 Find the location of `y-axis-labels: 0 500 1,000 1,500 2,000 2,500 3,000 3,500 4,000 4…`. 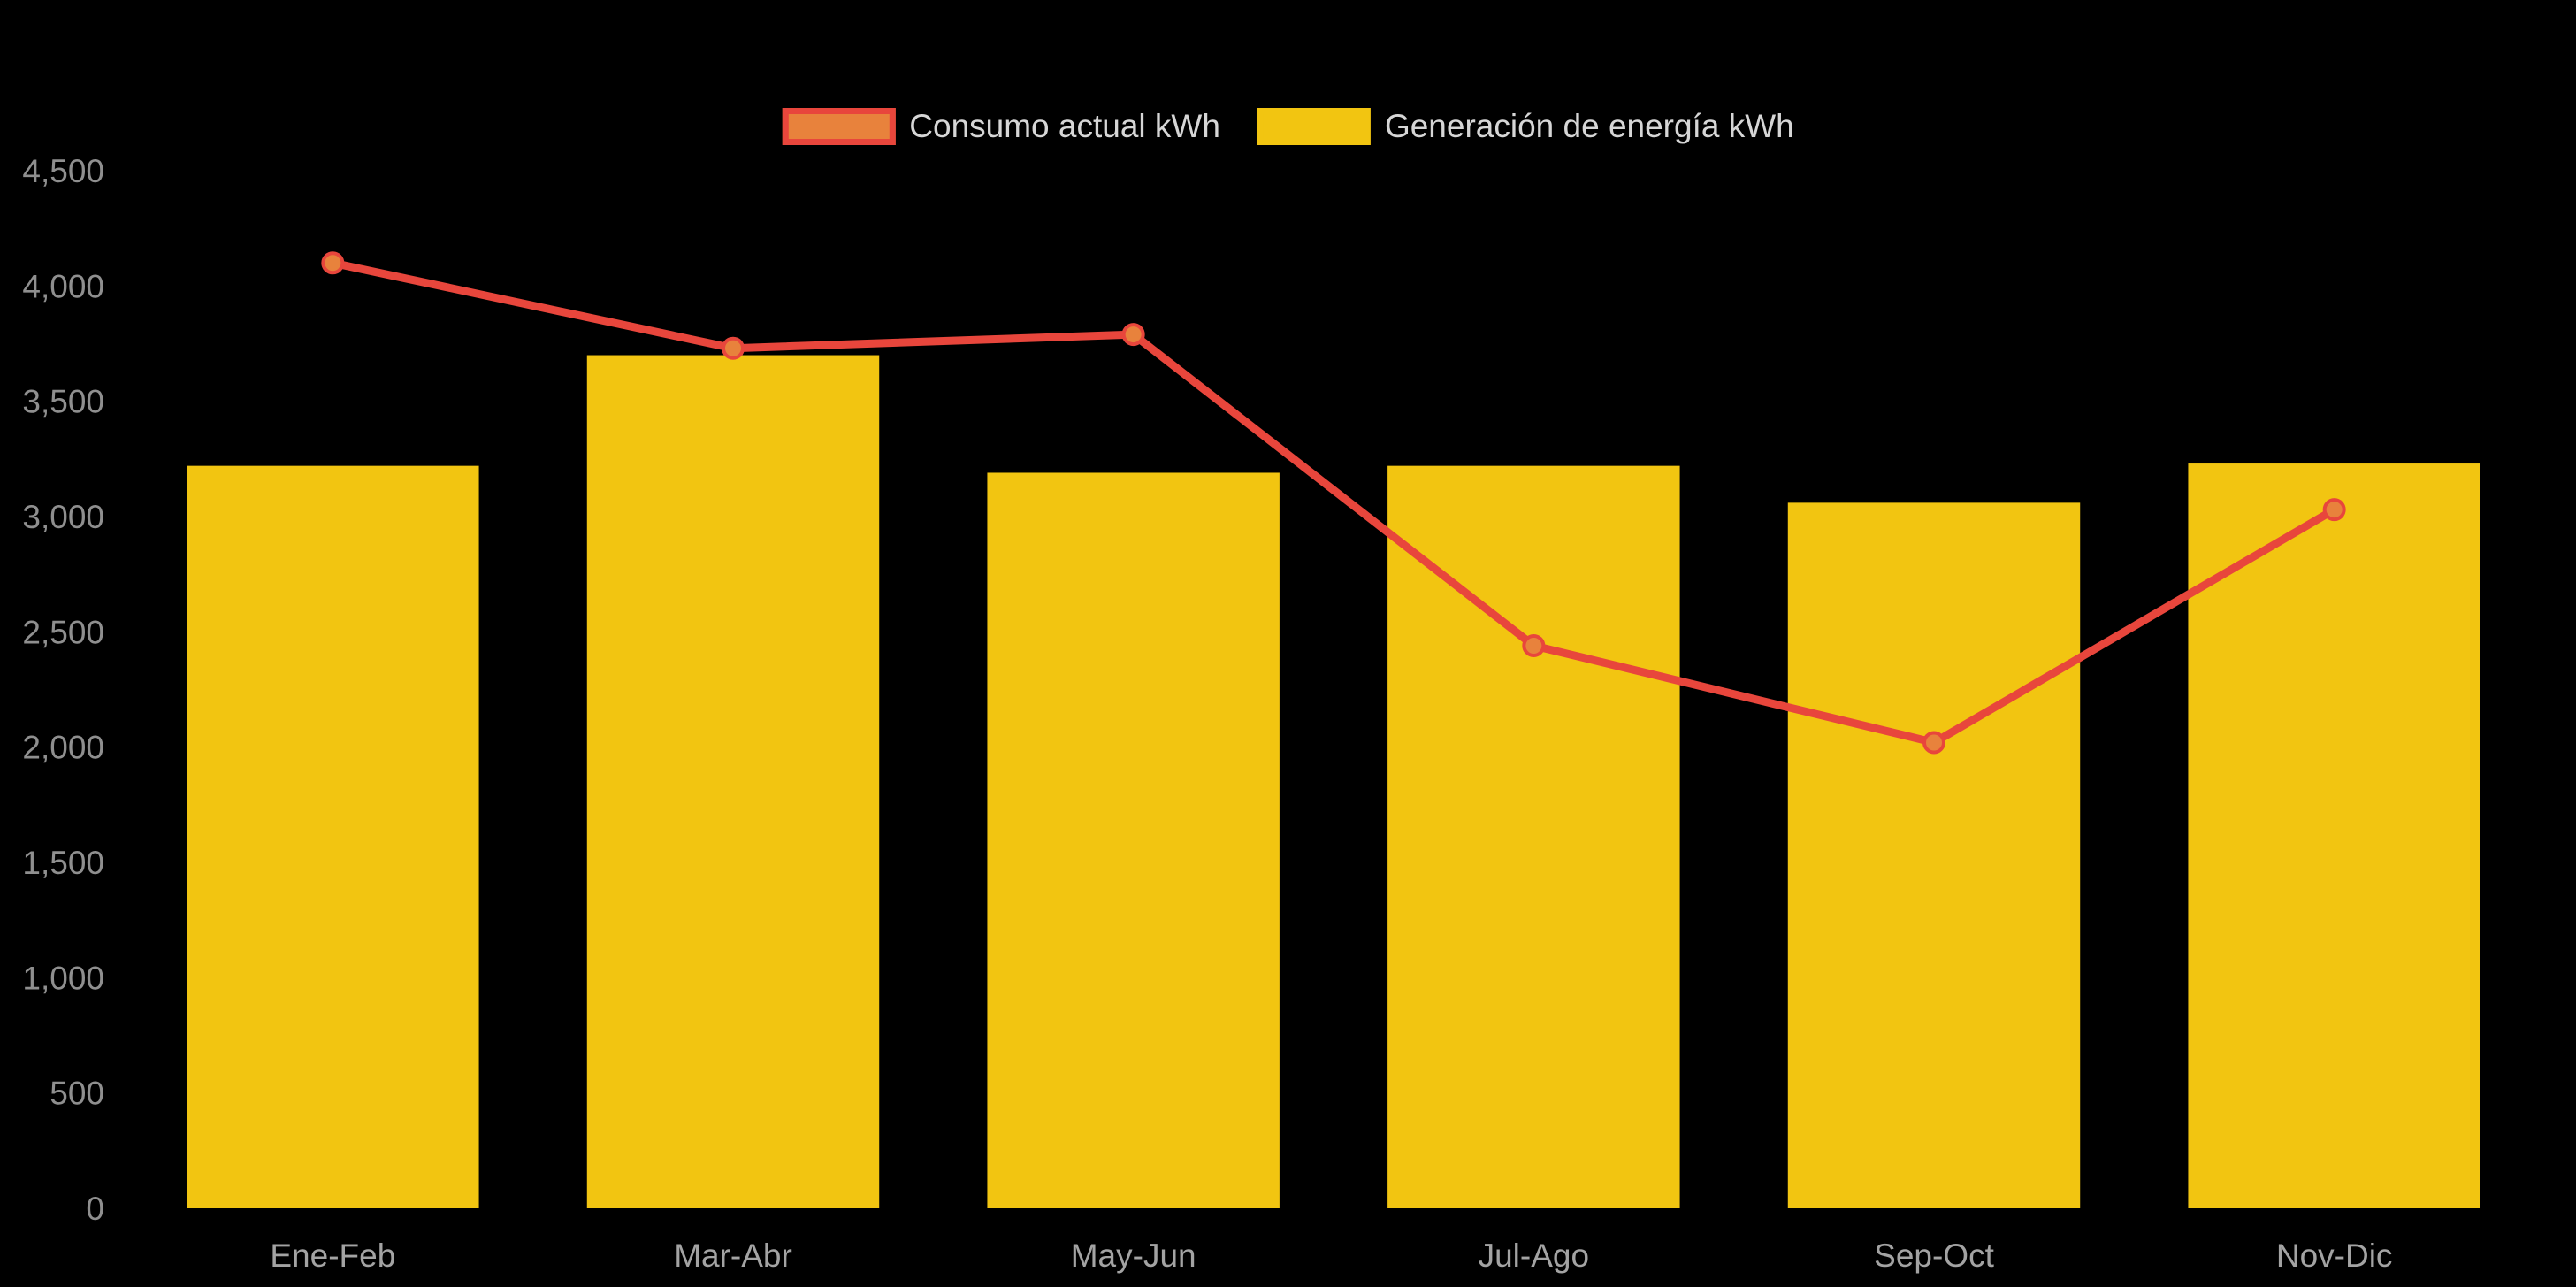

y-axis-labels: 0 500 1,000 1,500 2,000 2,500 3,000 3,500 4,000 4… is located at coordinates (63, 690).